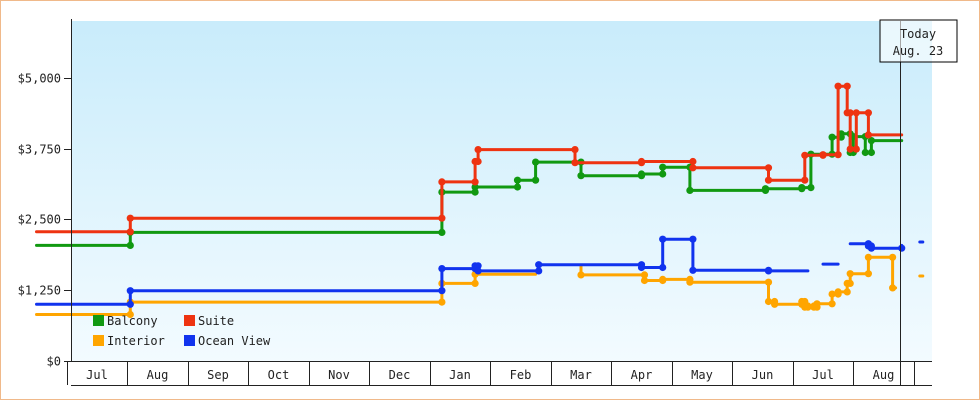  Describe the element at coordinates (279, 375) in the screenshot. I see `month-label: Oct` at that location.